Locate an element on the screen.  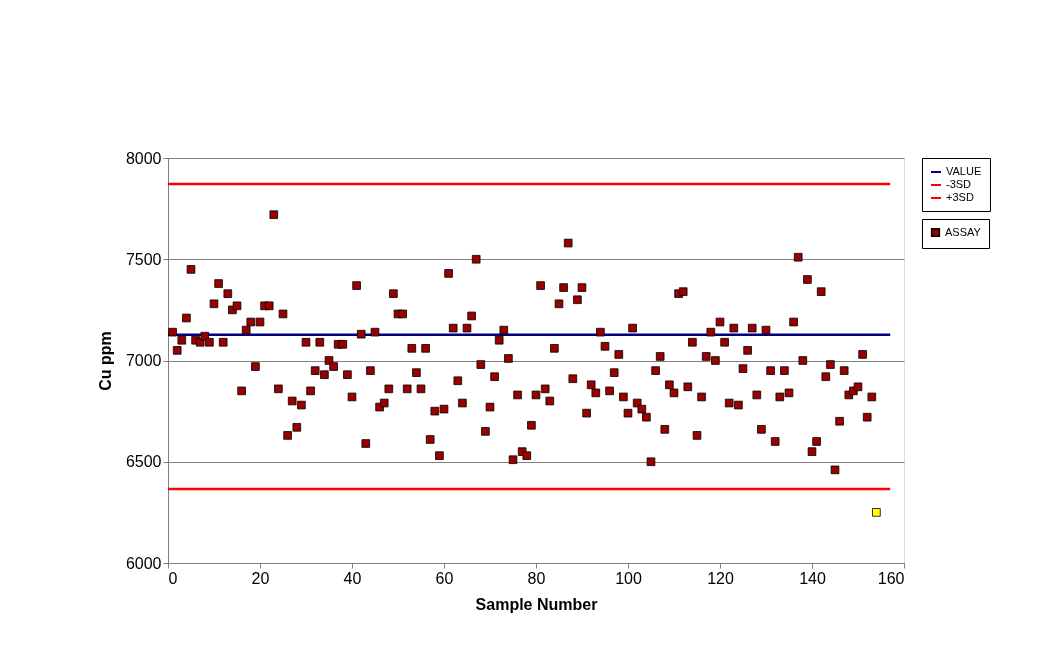
x-tick-label: 60 is located at coordinates (444, 578).